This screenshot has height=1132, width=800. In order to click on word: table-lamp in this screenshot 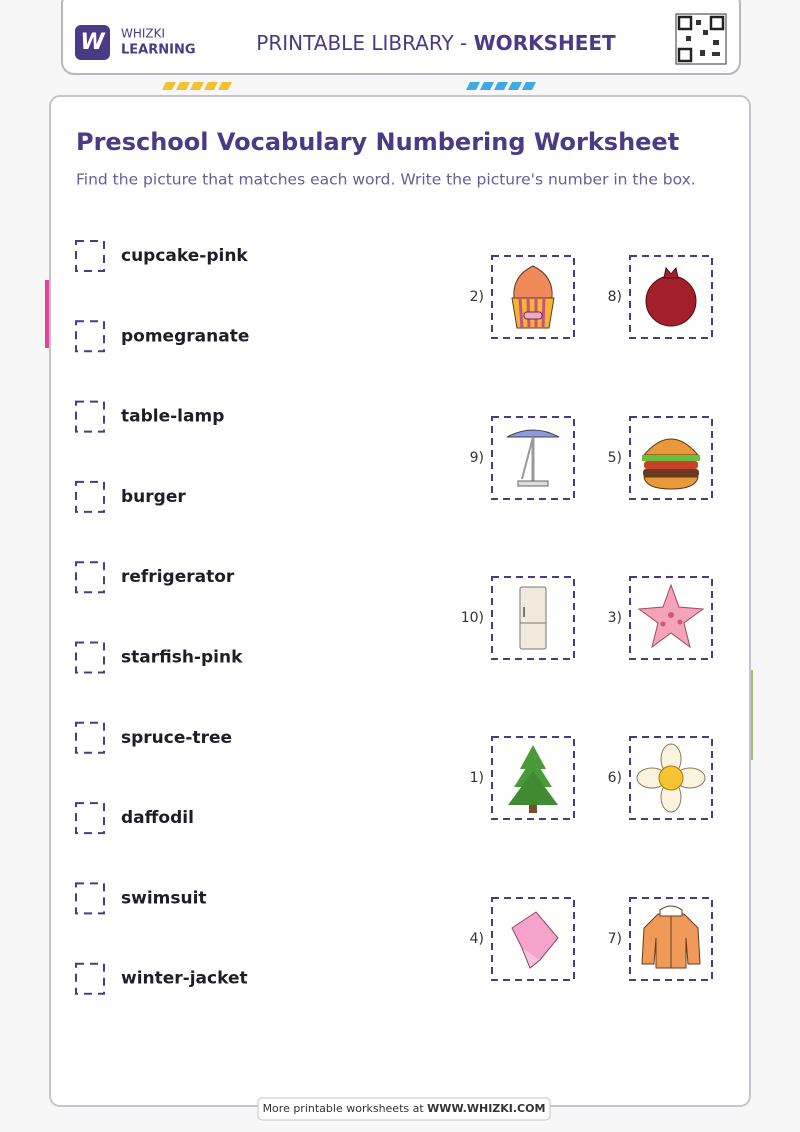, I will do `click(172, 417)`.